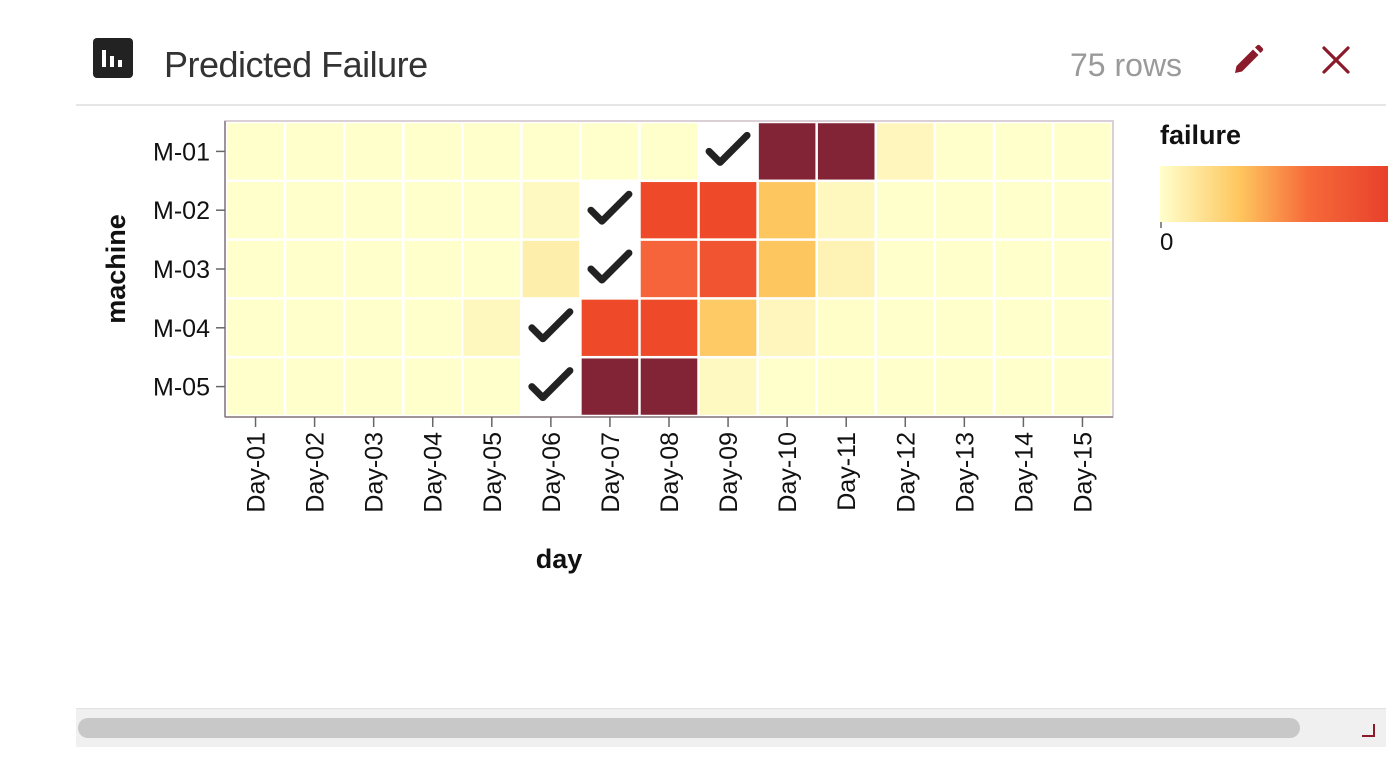 Image resolution: width=1400 pixels, height=782 pixels. Describe the element at coordinates (1368, 730) in the screenshot. I see `resize-handle-icon` at that location.